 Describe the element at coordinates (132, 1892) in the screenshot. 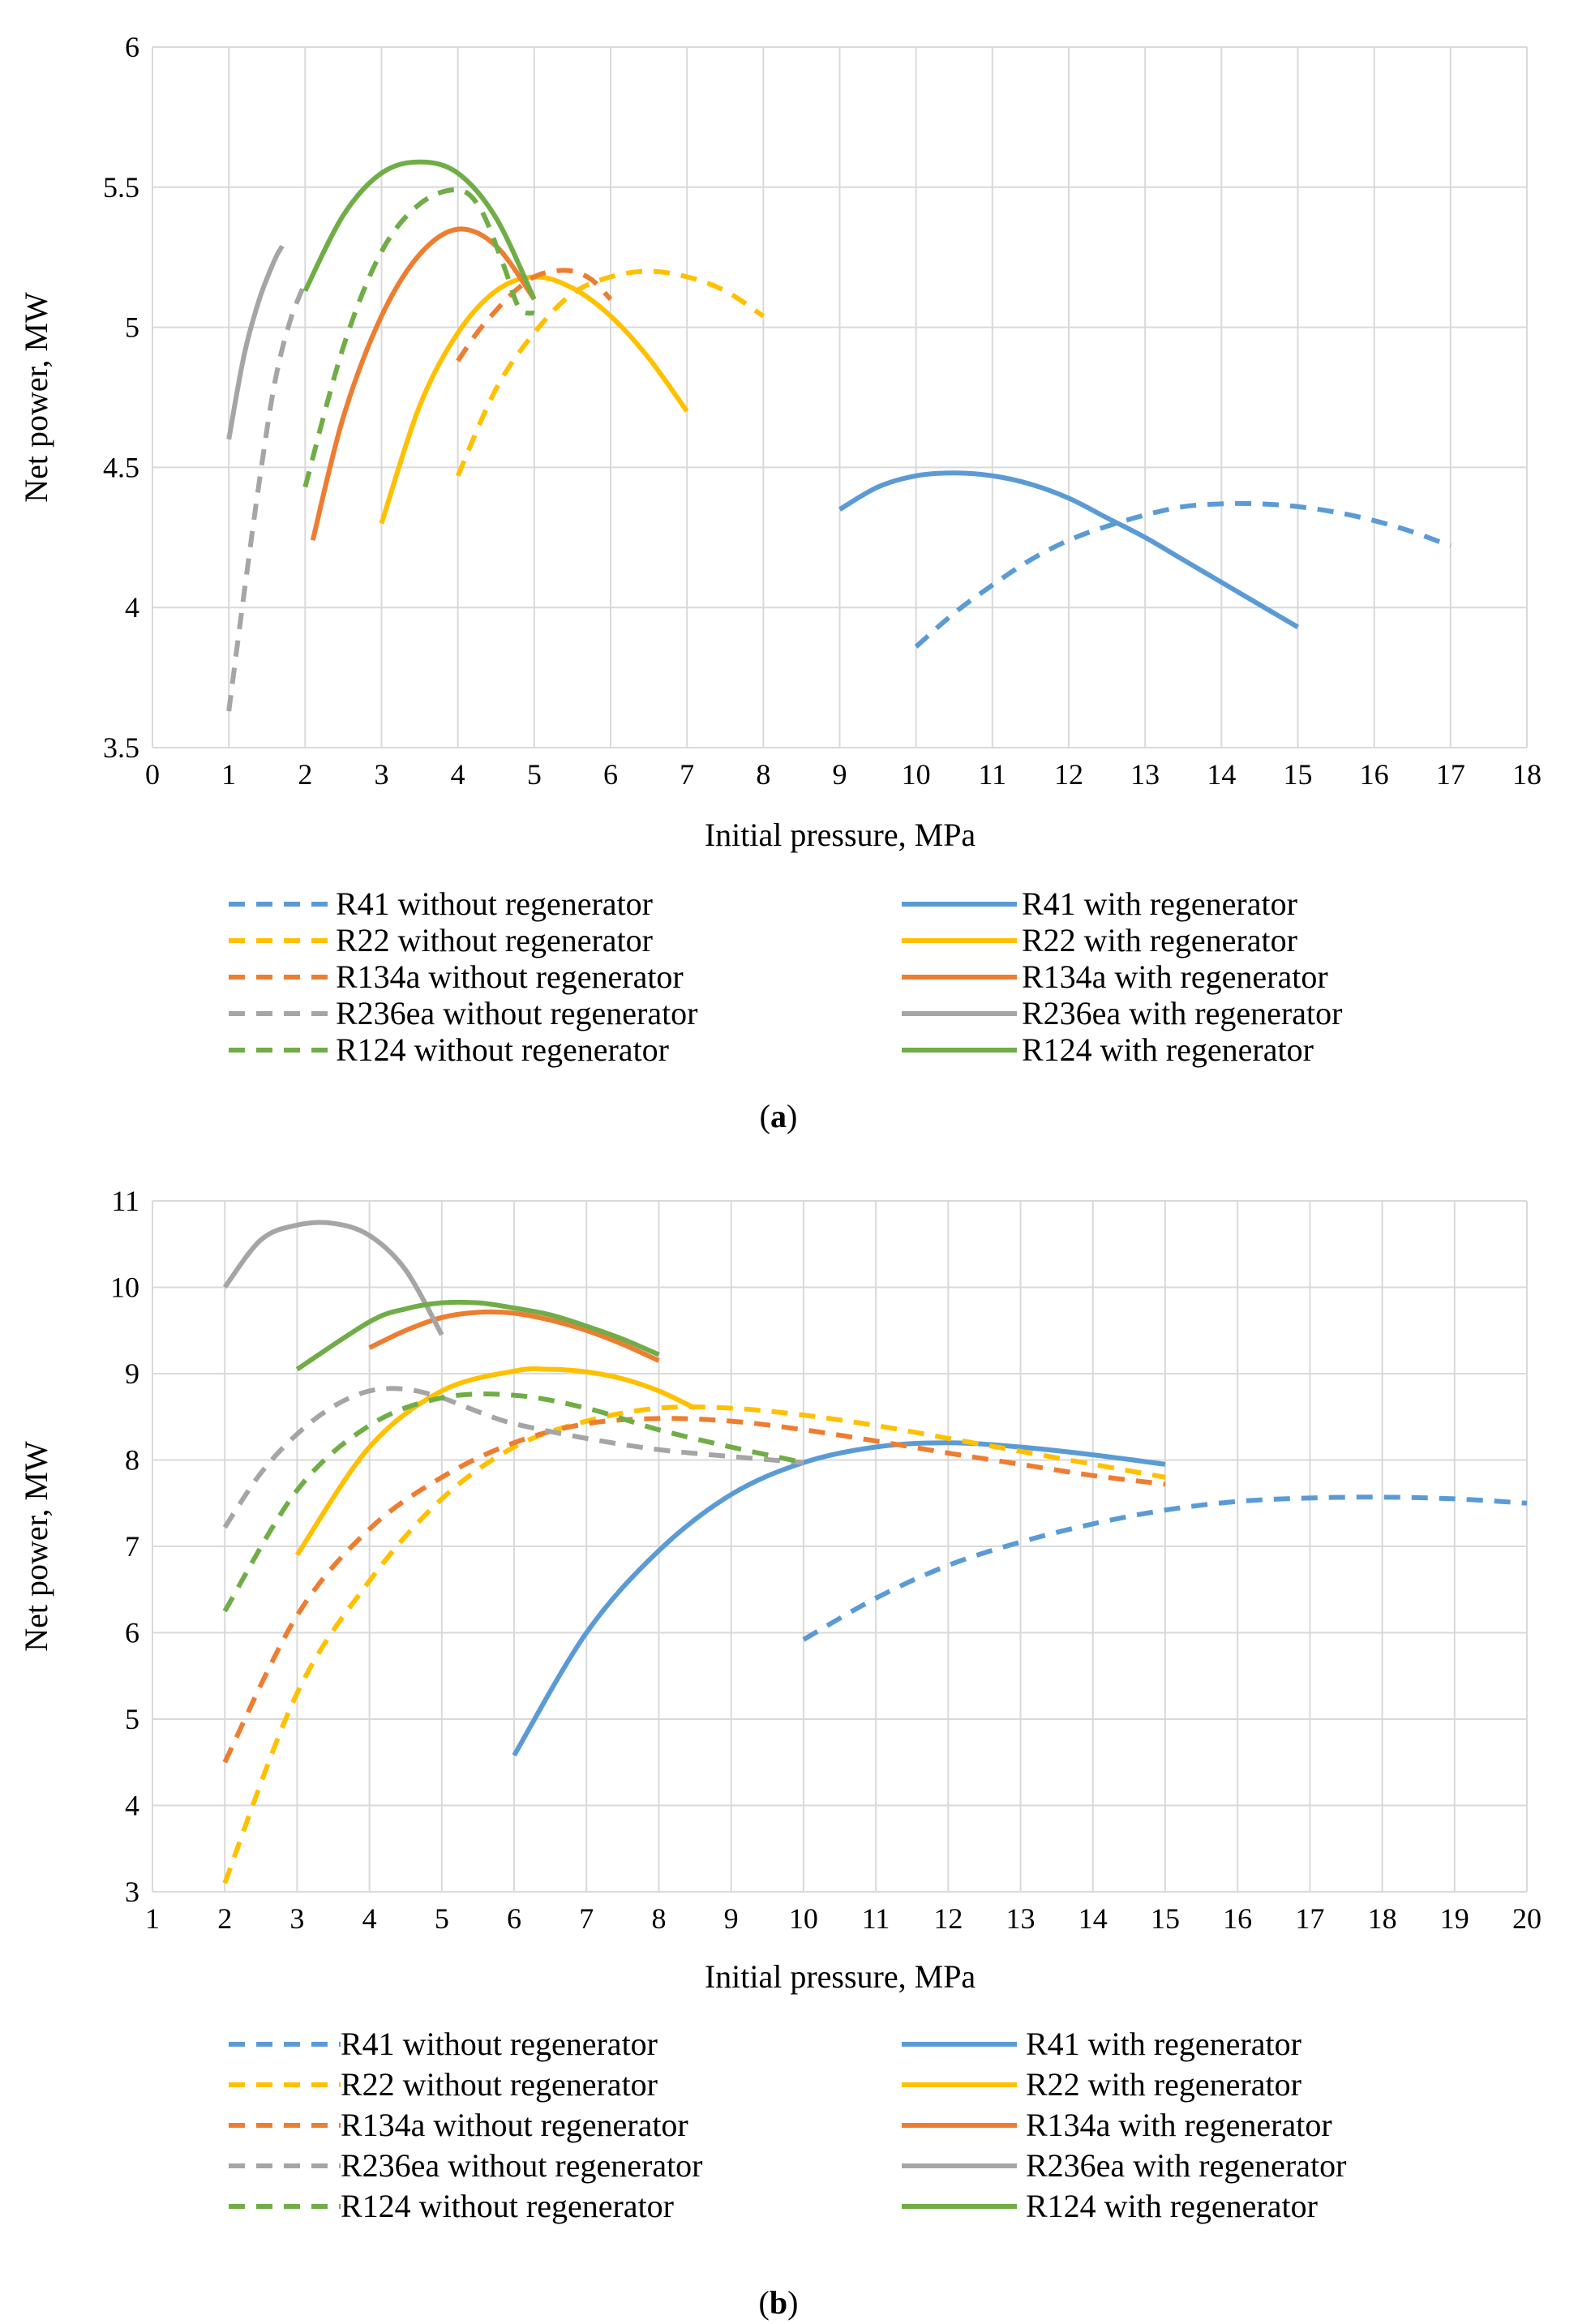

I see `y-tick-label: 3` at that location.